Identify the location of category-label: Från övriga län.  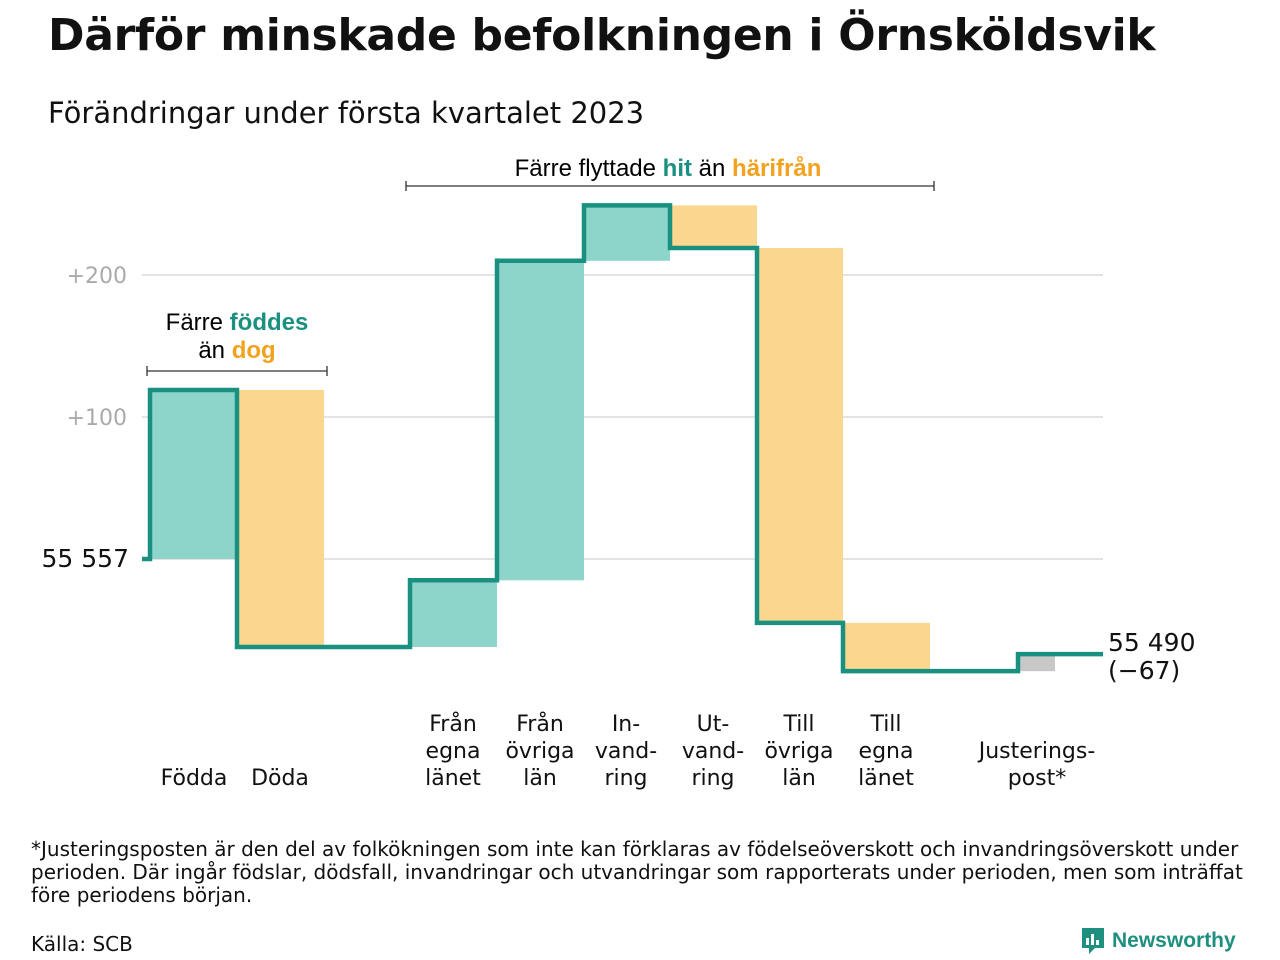
(539, 751).